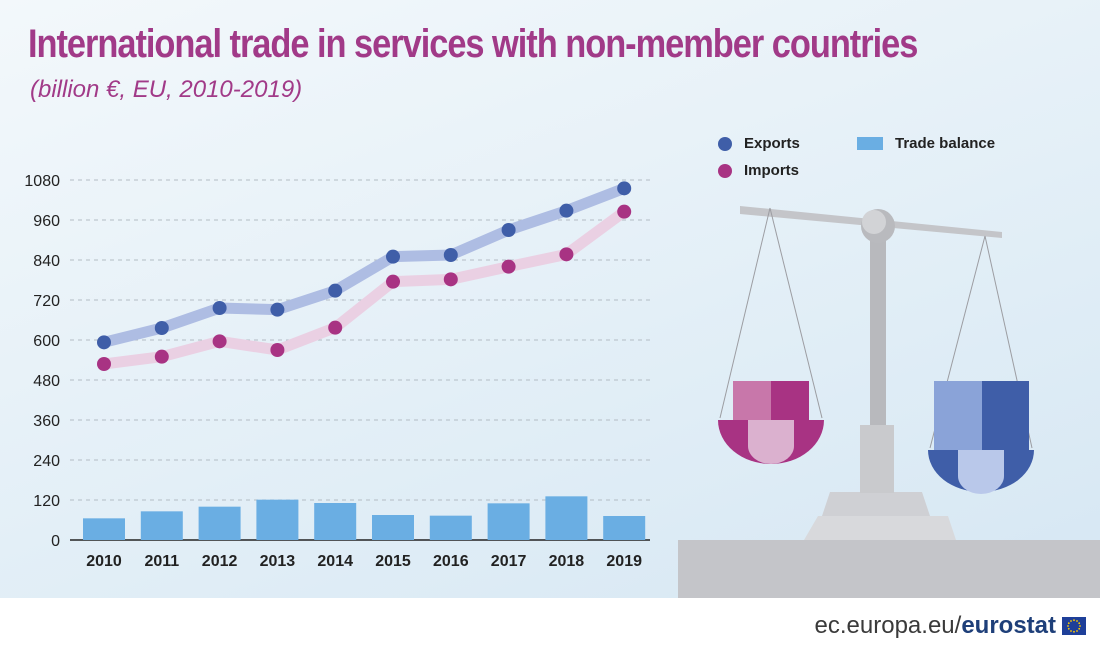 The height and width of the screenshot is (650, 1100). What do you see at coordinates (874, 222) in the screenshot?
I see `scale-pivot-highlight` at bounding box center [874, 222].